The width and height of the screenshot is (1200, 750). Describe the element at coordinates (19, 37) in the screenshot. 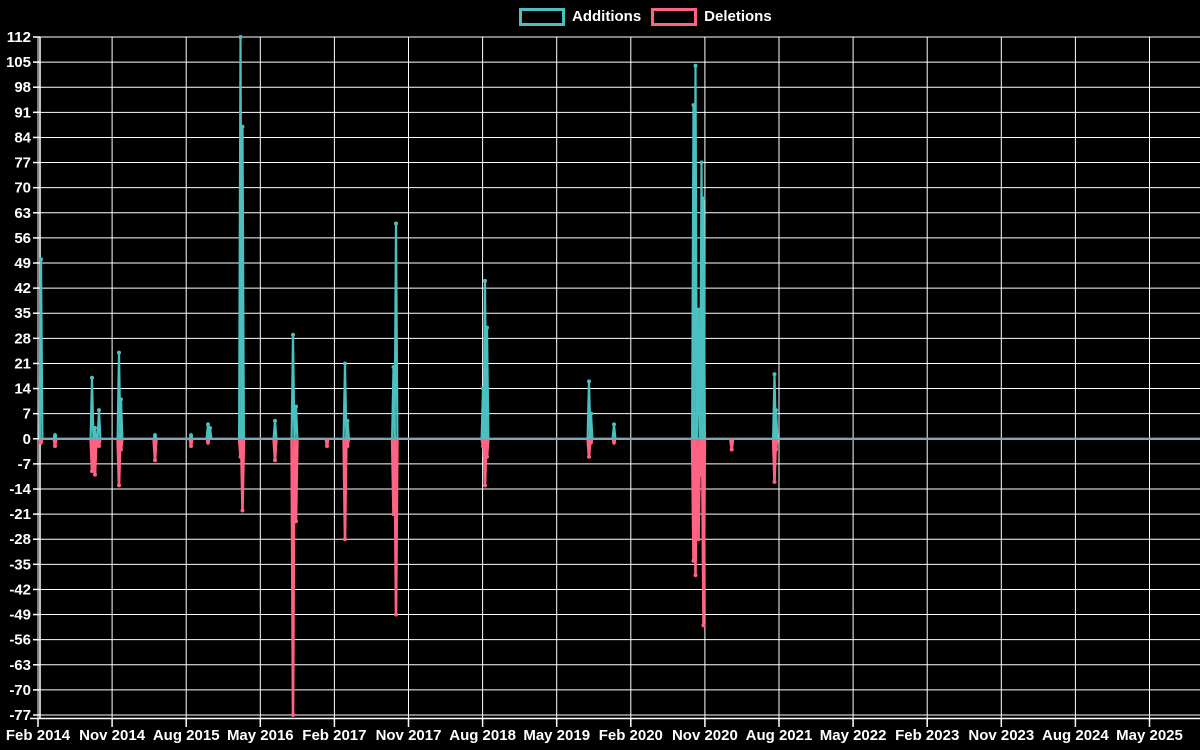

I see `svg-text: 112` at that location.